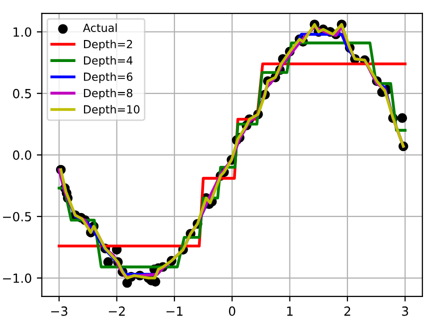  I want to click on legend-label: Depth=2, so click(108, 45).